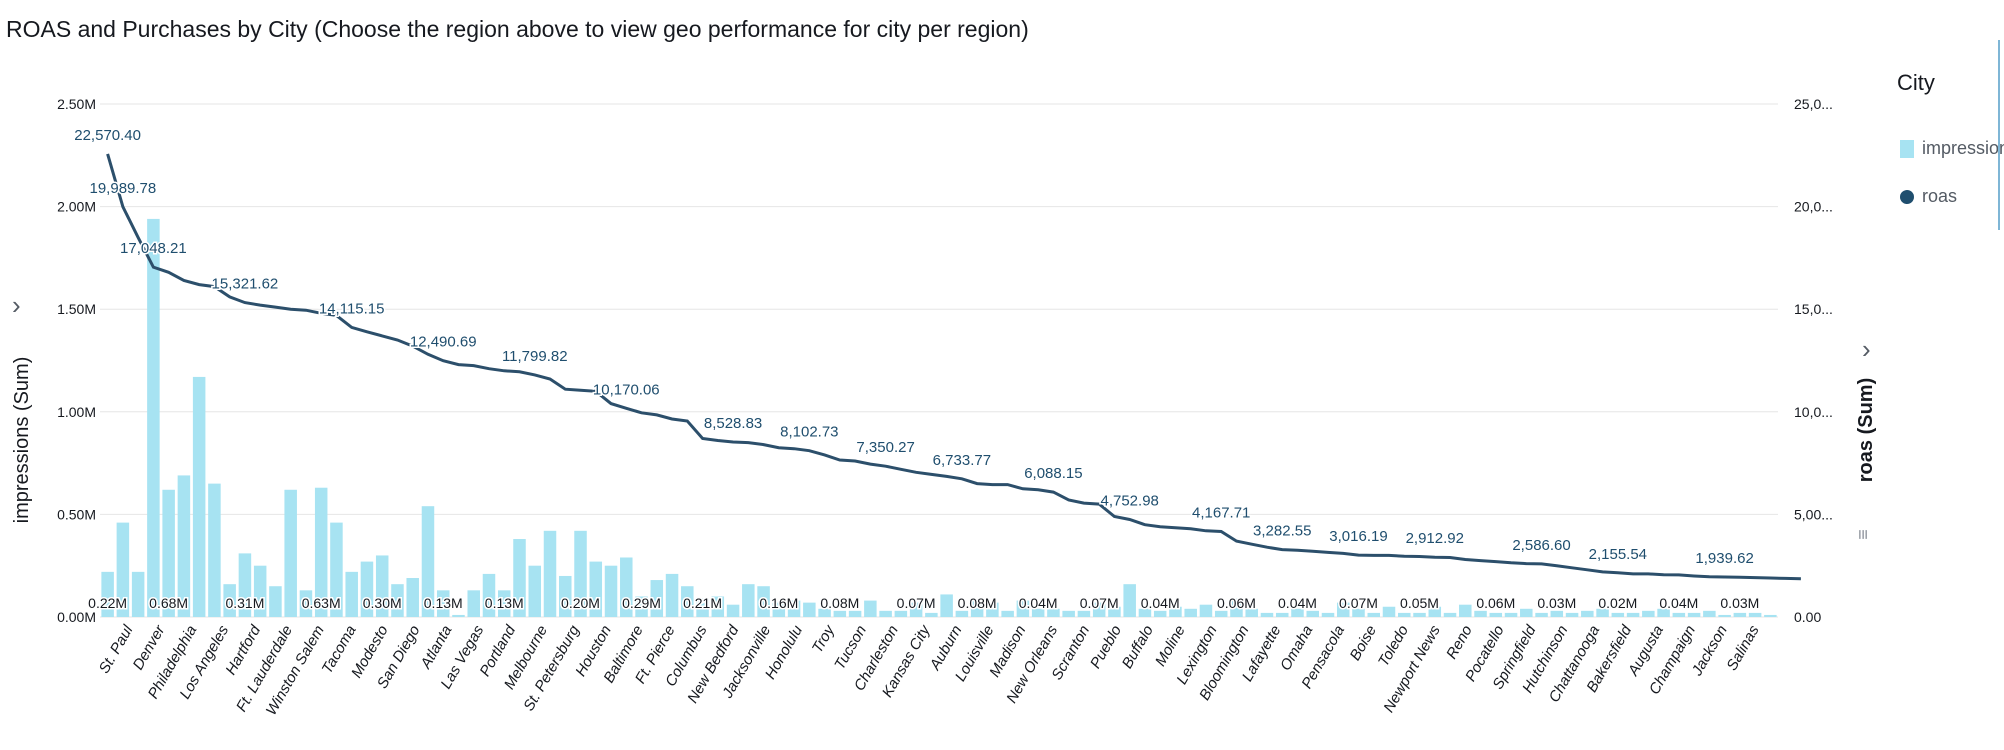  Describe the element at coordinates (1952, 148) in the screenshot. I see `legend-item-impressions: impressions` at that location.